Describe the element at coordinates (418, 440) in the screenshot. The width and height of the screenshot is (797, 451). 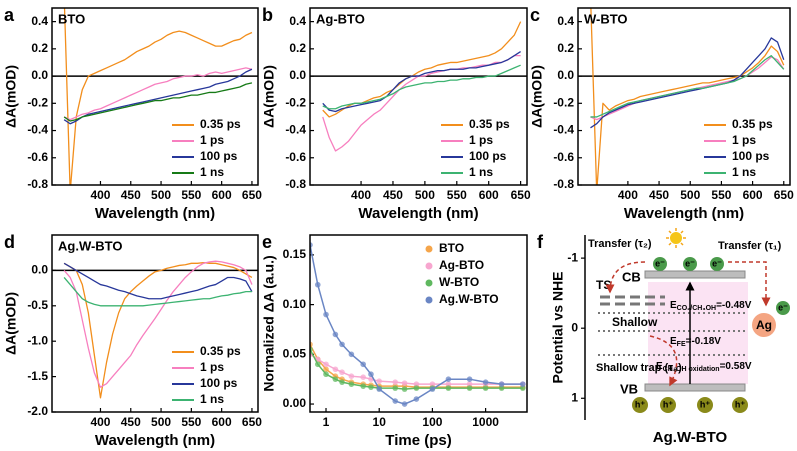
I see `x-axis-label: Time (ps)` at that location.